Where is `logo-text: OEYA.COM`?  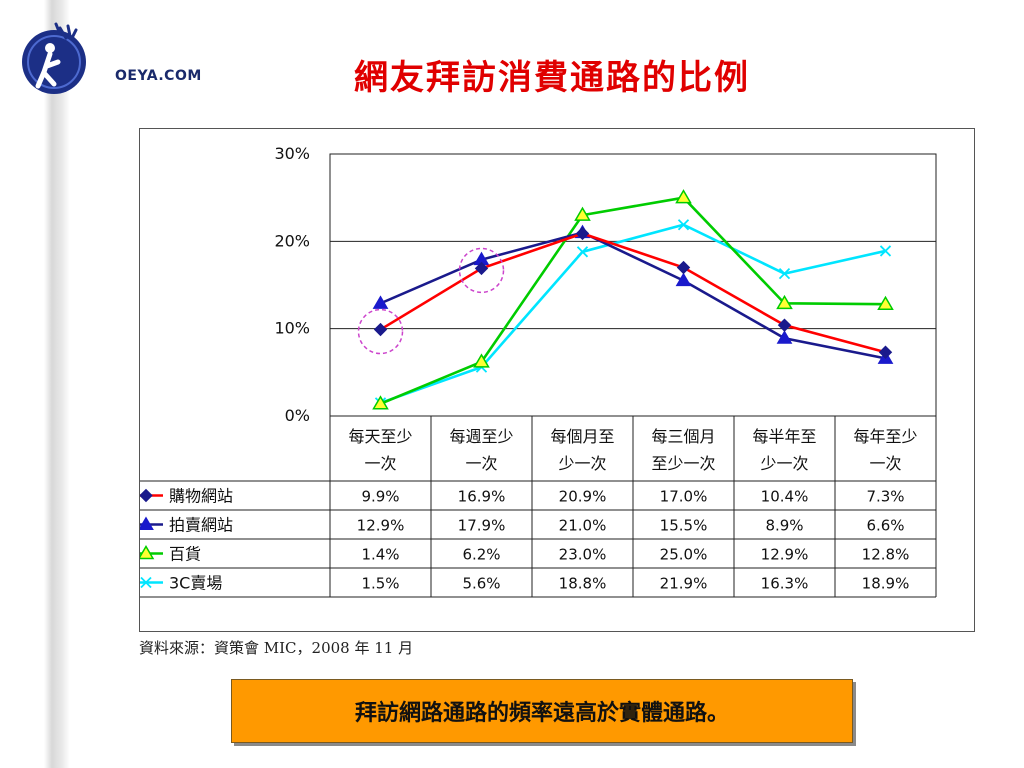
logo-text: OEYA.COM is located at coordinates (158, 76).